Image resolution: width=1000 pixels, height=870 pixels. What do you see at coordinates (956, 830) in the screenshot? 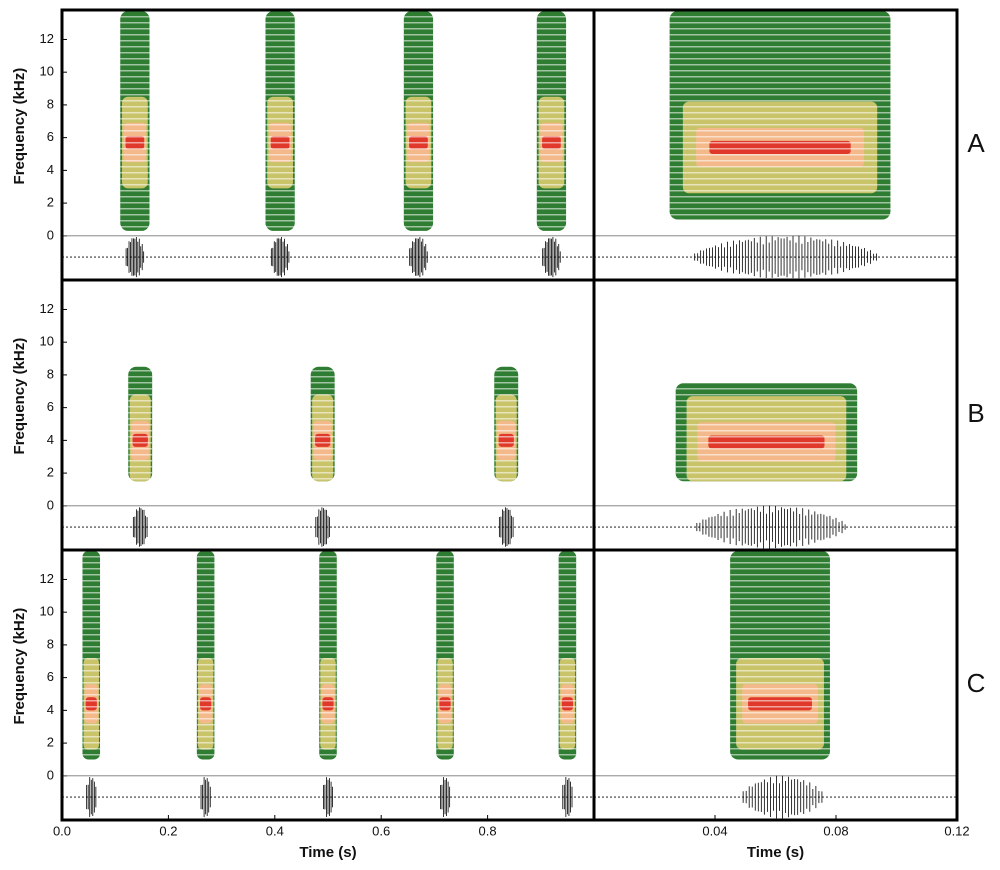
I see `x-tick-label: 0.12` at bounding box center [956, 830].